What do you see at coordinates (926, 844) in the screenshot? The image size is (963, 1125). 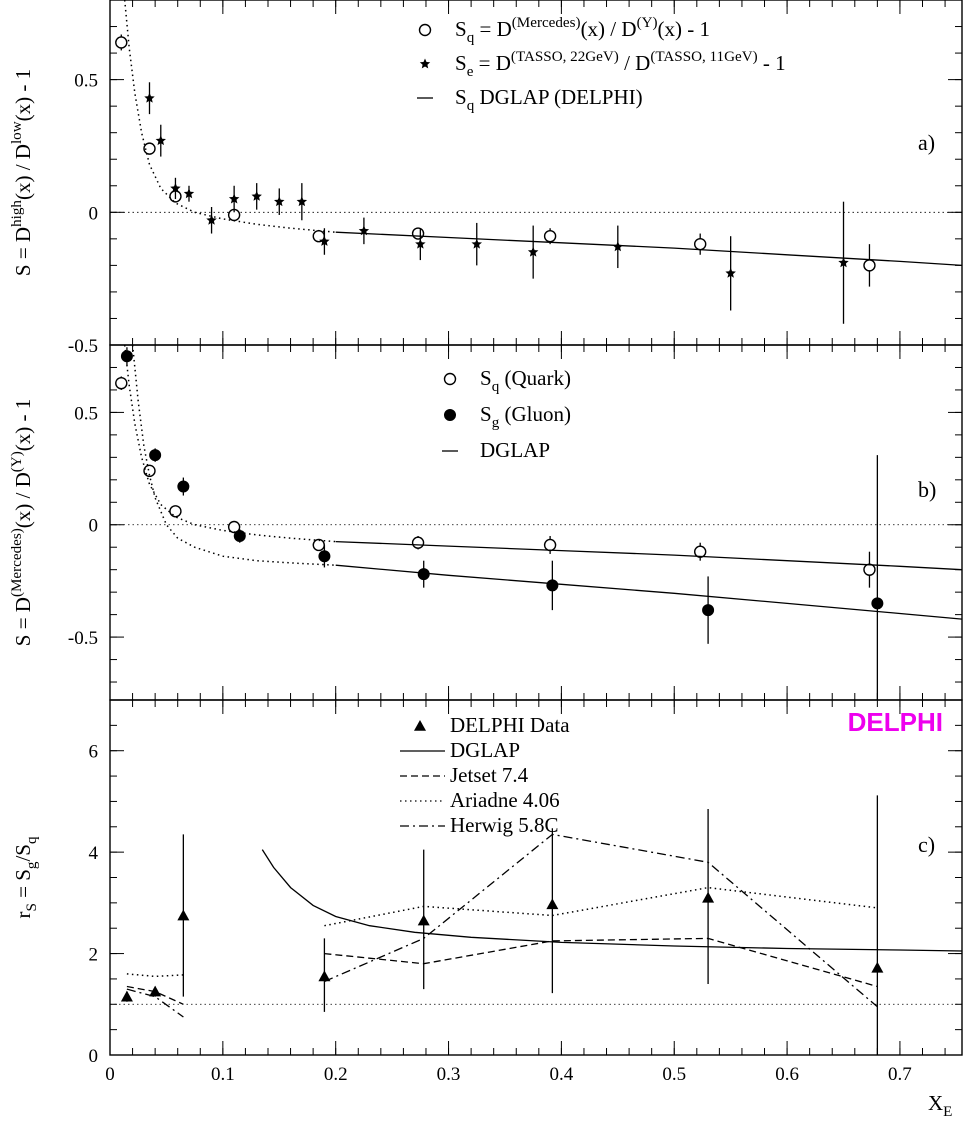 I see `panel-label: c)` at bounding box center [926, 844].